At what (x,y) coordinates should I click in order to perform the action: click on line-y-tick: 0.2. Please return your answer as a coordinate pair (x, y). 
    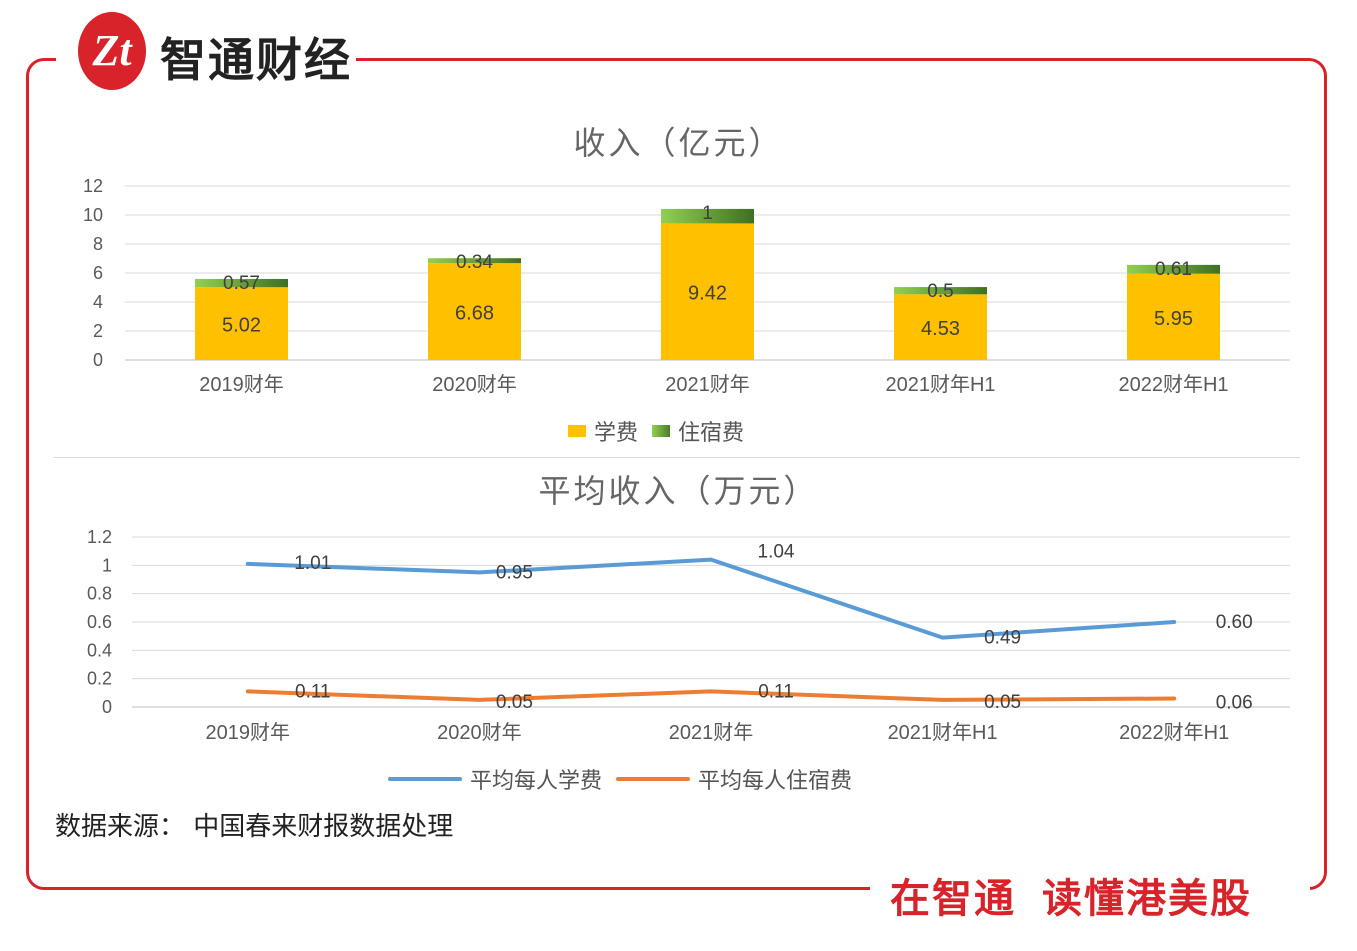
    Looking at the image, I should click on (99, 679).